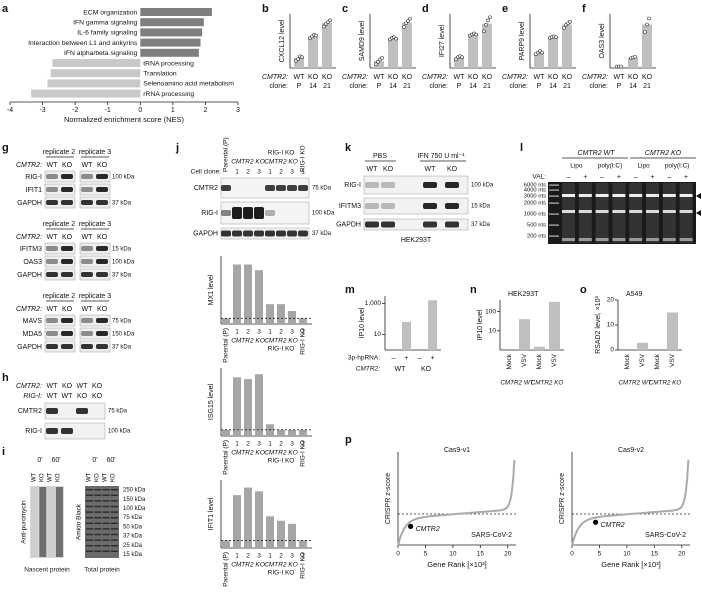  Describe the element at coordinates (630, 502) in the screenshot. I see `rank-curve` at that location.